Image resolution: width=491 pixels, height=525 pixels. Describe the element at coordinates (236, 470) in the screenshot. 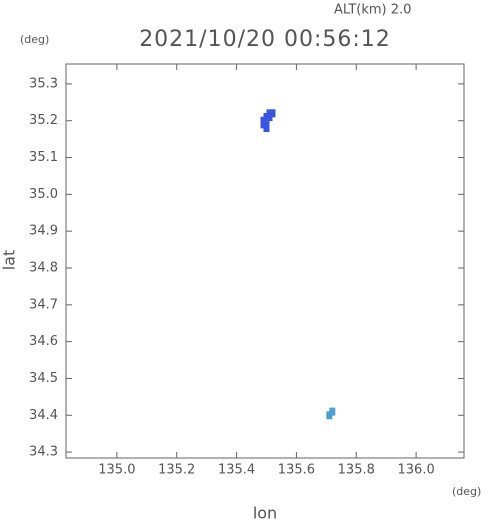

I see `x-tick-label: 135.4` at that location.